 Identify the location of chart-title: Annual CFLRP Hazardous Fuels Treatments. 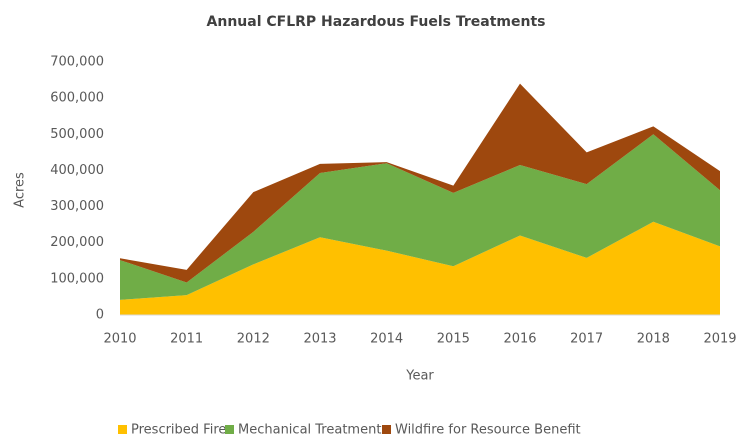
(376, 22).